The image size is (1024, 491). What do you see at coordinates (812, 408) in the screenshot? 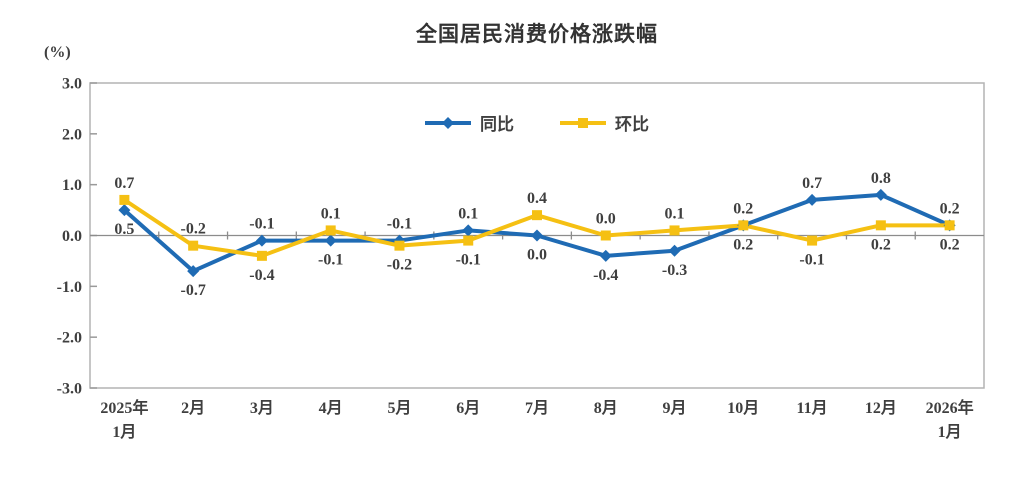
I see `x-axis-label: 11月` at bounding box center [812, 408].